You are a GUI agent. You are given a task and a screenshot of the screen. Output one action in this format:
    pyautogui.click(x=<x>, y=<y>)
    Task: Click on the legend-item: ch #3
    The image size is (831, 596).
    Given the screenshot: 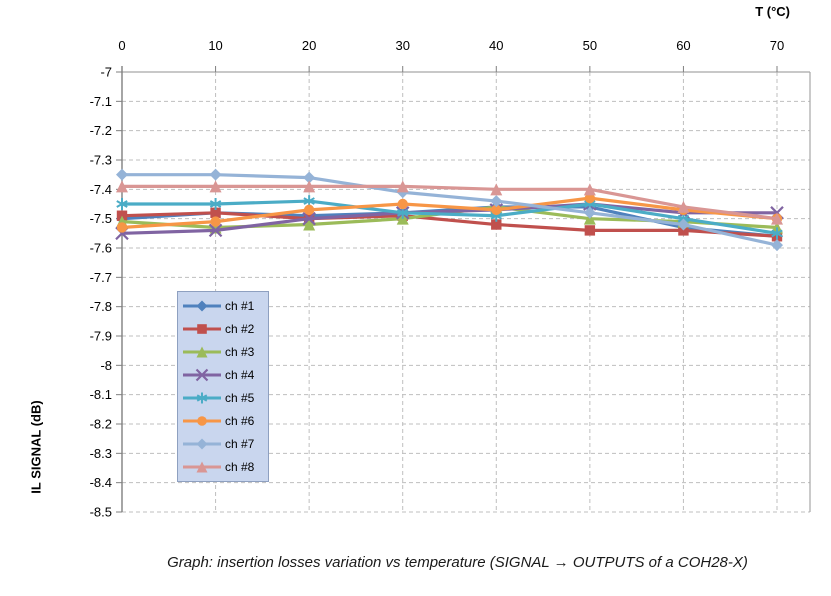 What is the action you would take?
    pyautogui.click(x=225, y=352)
    